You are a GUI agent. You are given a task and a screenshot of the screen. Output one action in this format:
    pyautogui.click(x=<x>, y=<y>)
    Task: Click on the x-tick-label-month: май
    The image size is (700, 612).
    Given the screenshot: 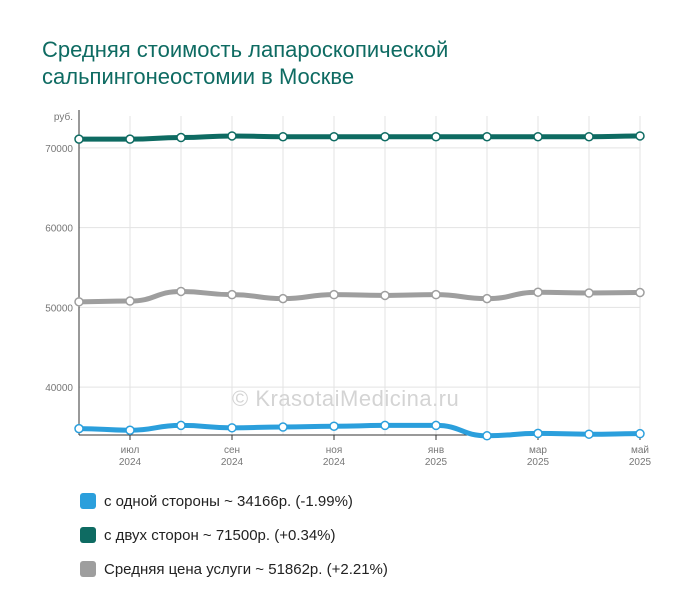 What is the action you would take?
    pyautogui.click(x=640, y=450)
    